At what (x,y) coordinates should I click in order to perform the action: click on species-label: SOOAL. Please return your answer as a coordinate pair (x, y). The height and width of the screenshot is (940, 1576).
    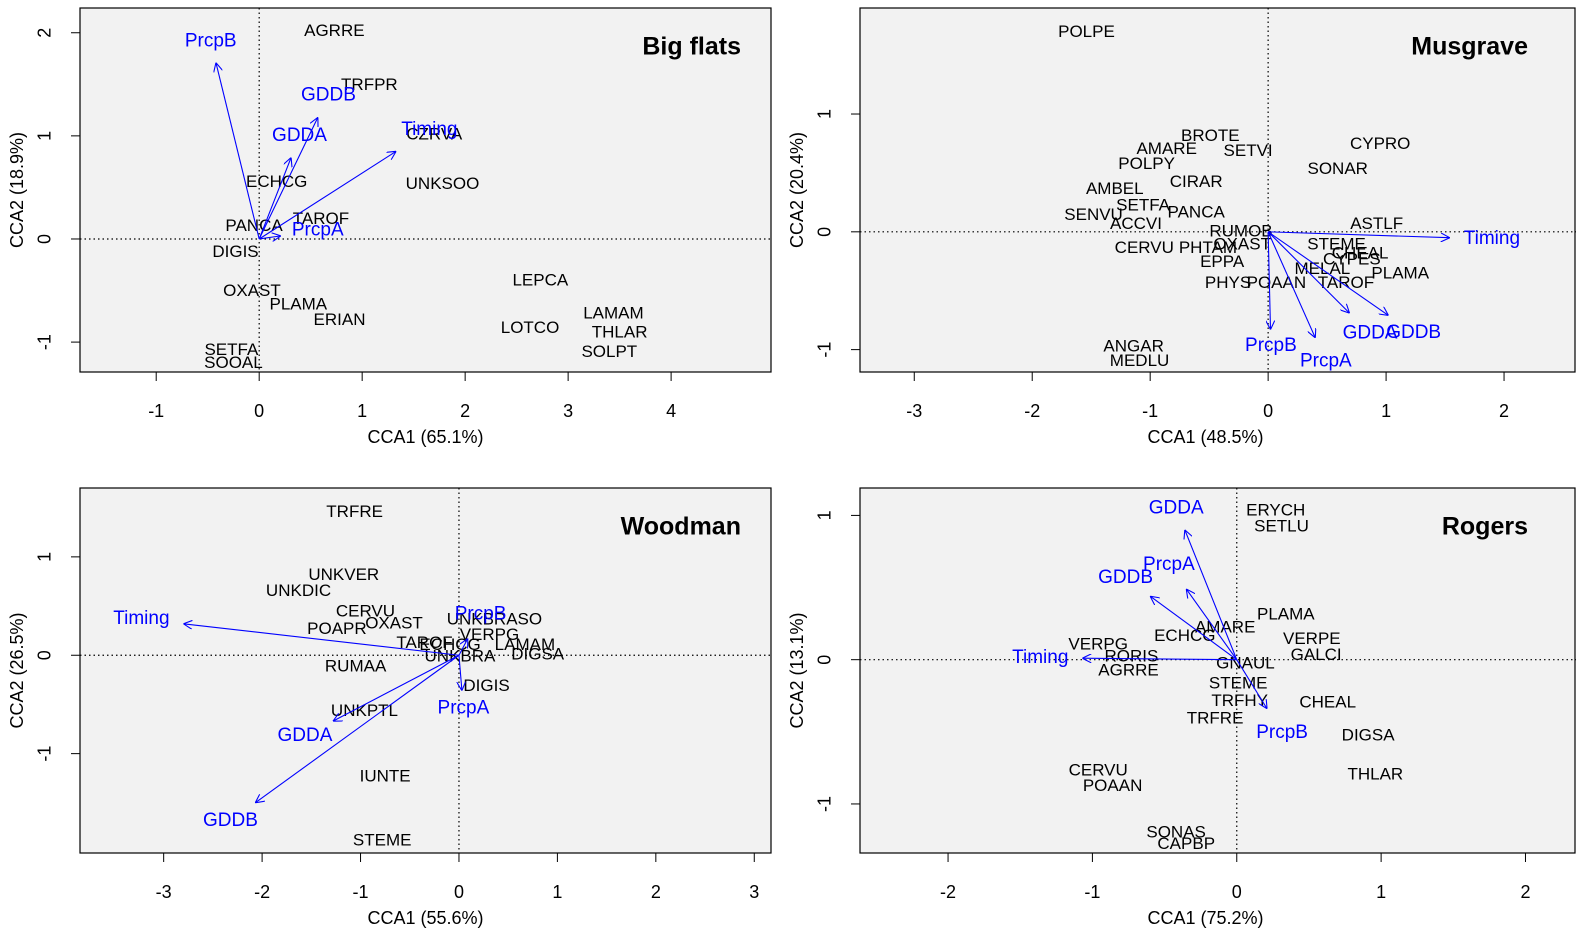
    Looking at the image, I should click on (233, 362).